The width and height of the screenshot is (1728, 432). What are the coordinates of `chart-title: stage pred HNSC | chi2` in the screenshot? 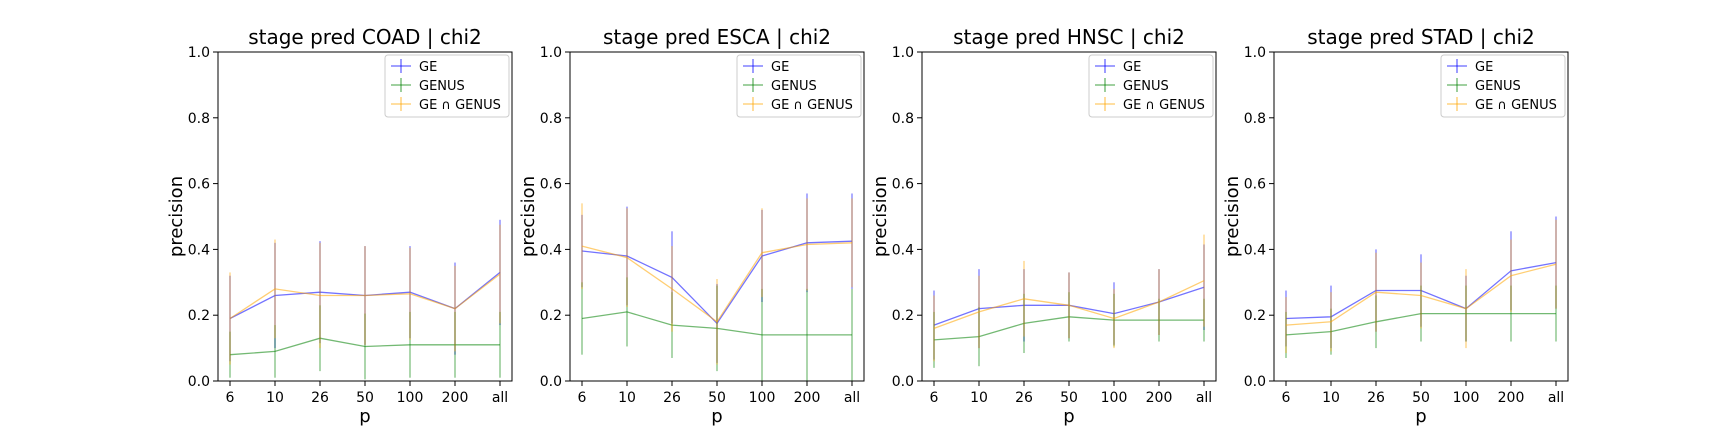 It's located at (1069, 37).